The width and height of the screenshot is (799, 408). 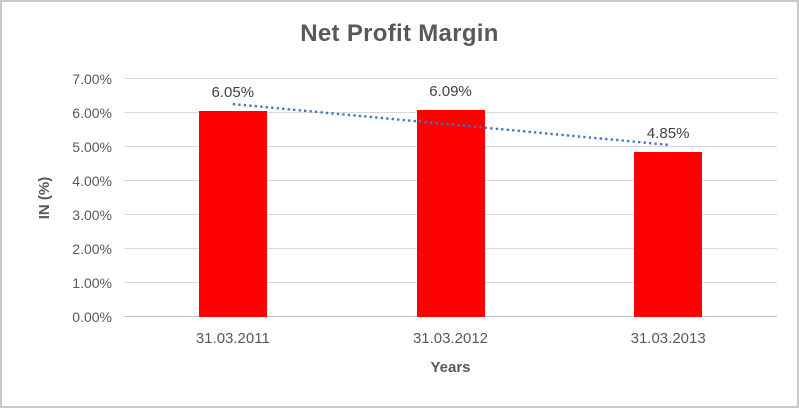 I want to click on y-tick-label: 3.00%, so click(x=92, y=215).